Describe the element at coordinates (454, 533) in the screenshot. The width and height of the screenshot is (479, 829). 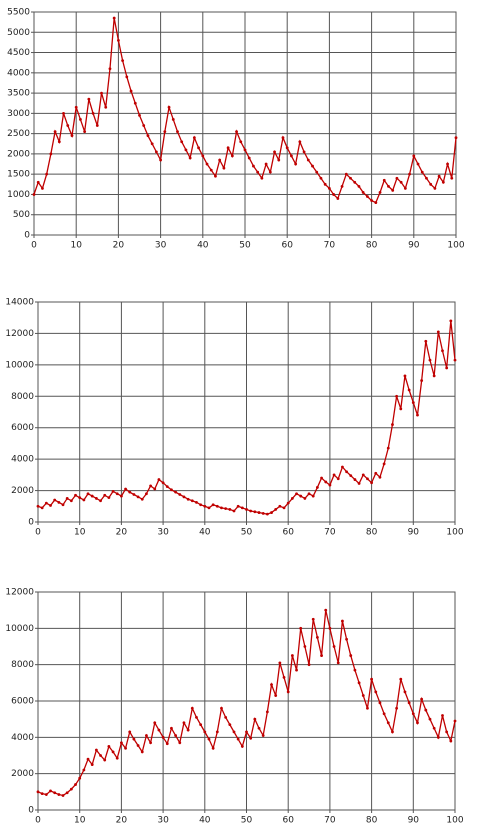
I see `x-tick-label: 100` at that location.